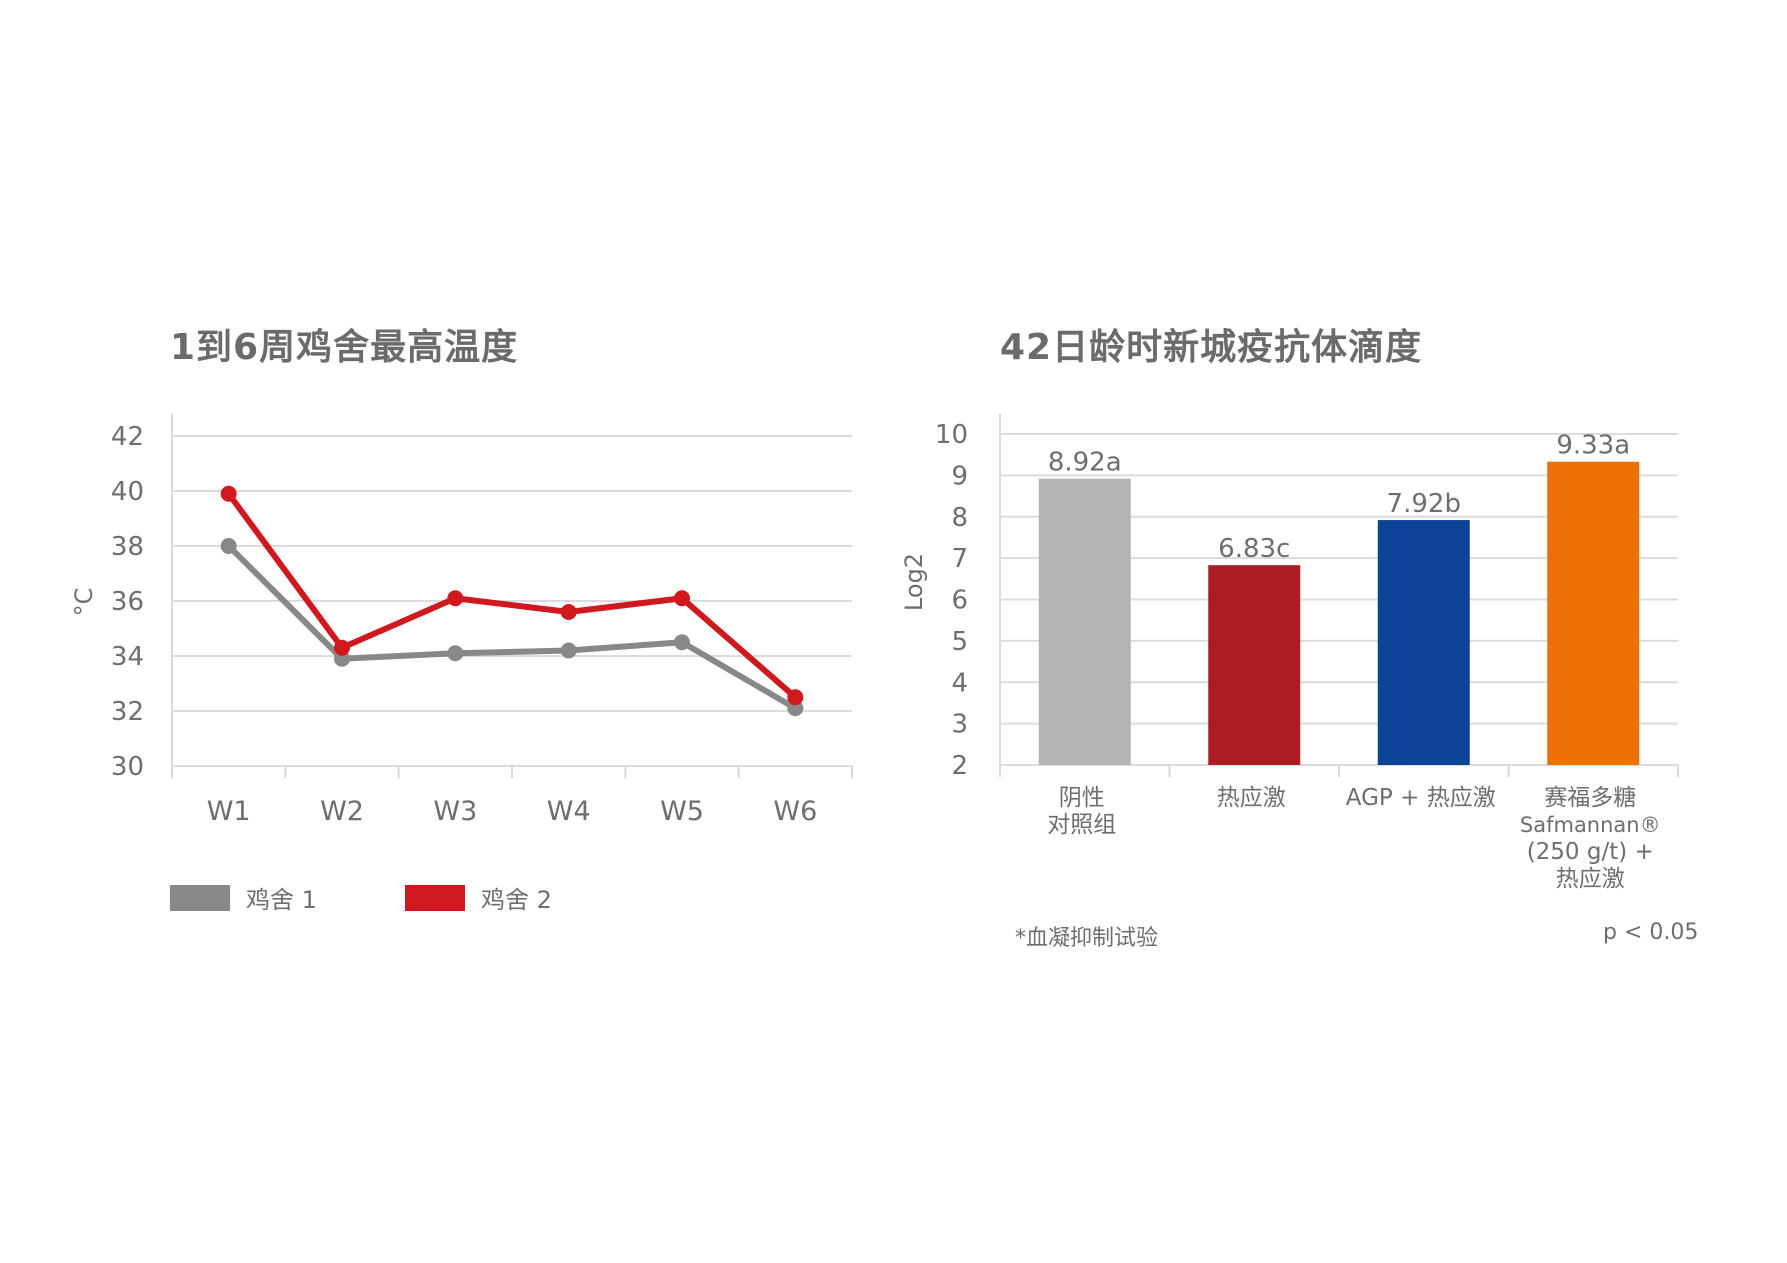  What do you see at coordinates (951, 435) in the screenshot?
I see `y-tick-label: 10` at bounding box center [951, 435].